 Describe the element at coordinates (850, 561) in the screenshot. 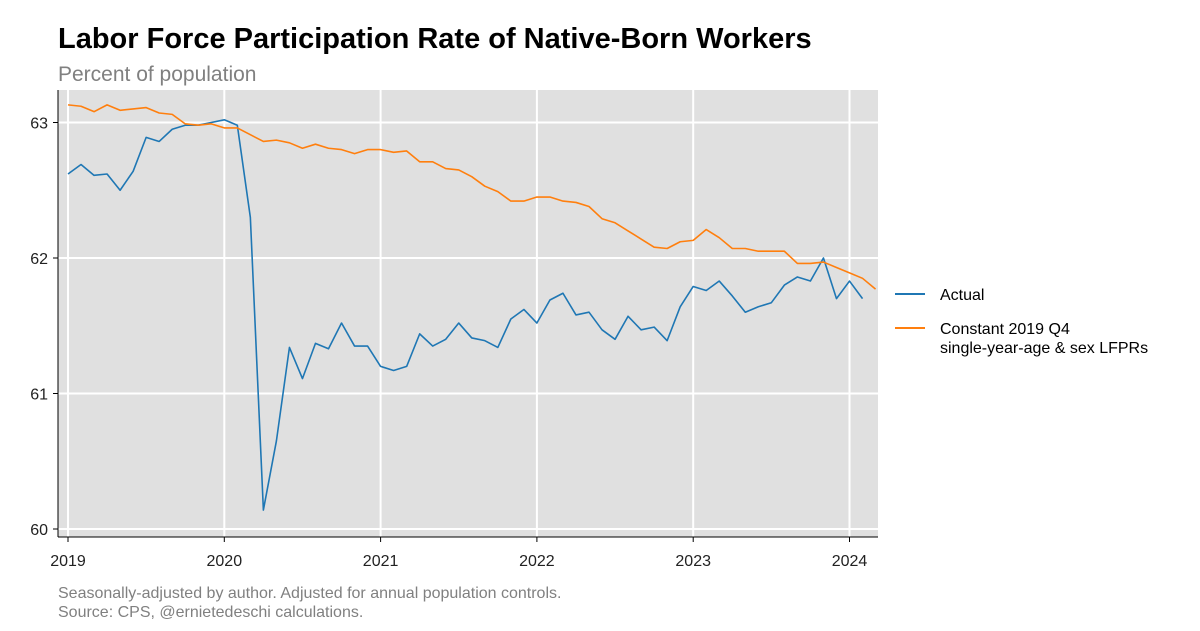

I see `x-tick-label-2024: 2024` at that location.